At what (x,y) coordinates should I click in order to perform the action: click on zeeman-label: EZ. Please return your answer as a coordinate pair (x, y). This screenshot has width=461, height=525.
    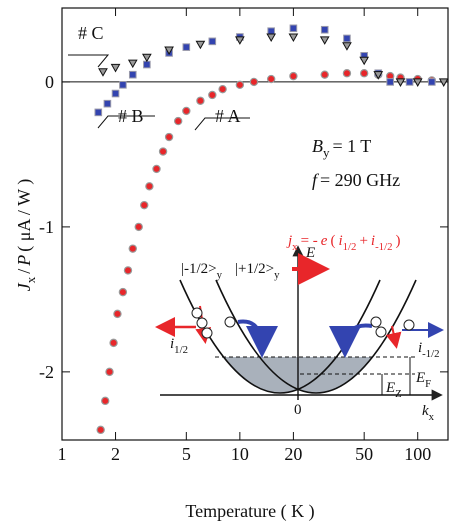
    Looking at the image, I should click on (393, 390).